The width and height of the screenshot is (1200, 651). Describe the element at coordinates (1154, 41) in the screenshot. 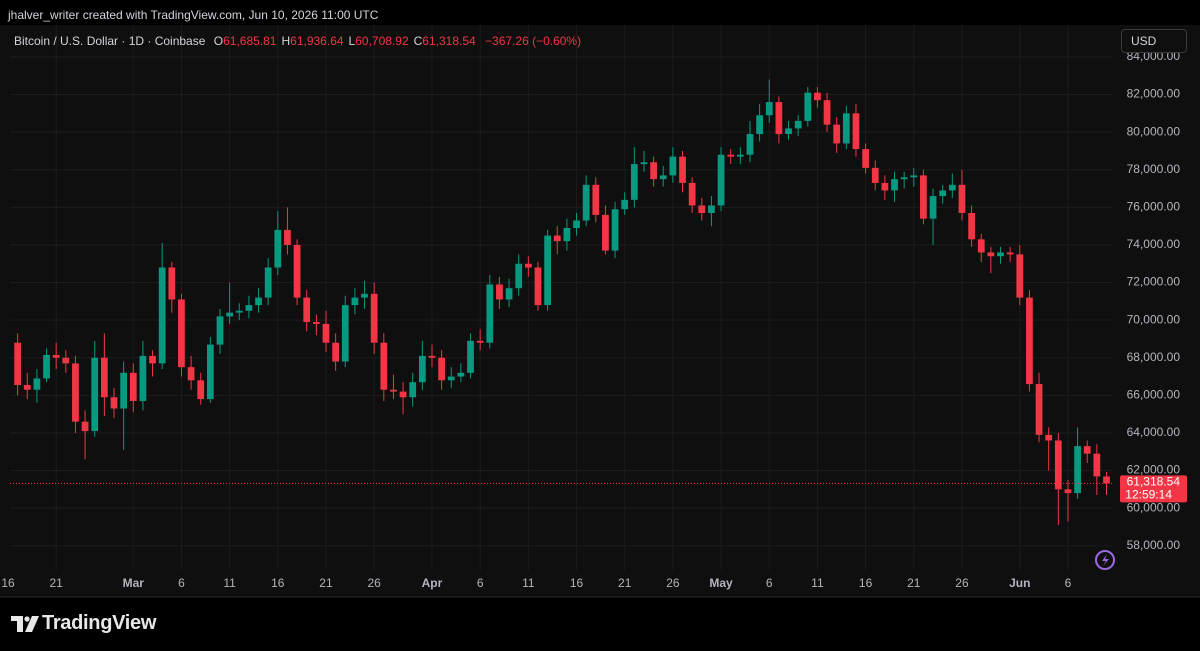

I see `currency-button: USD` at that location.